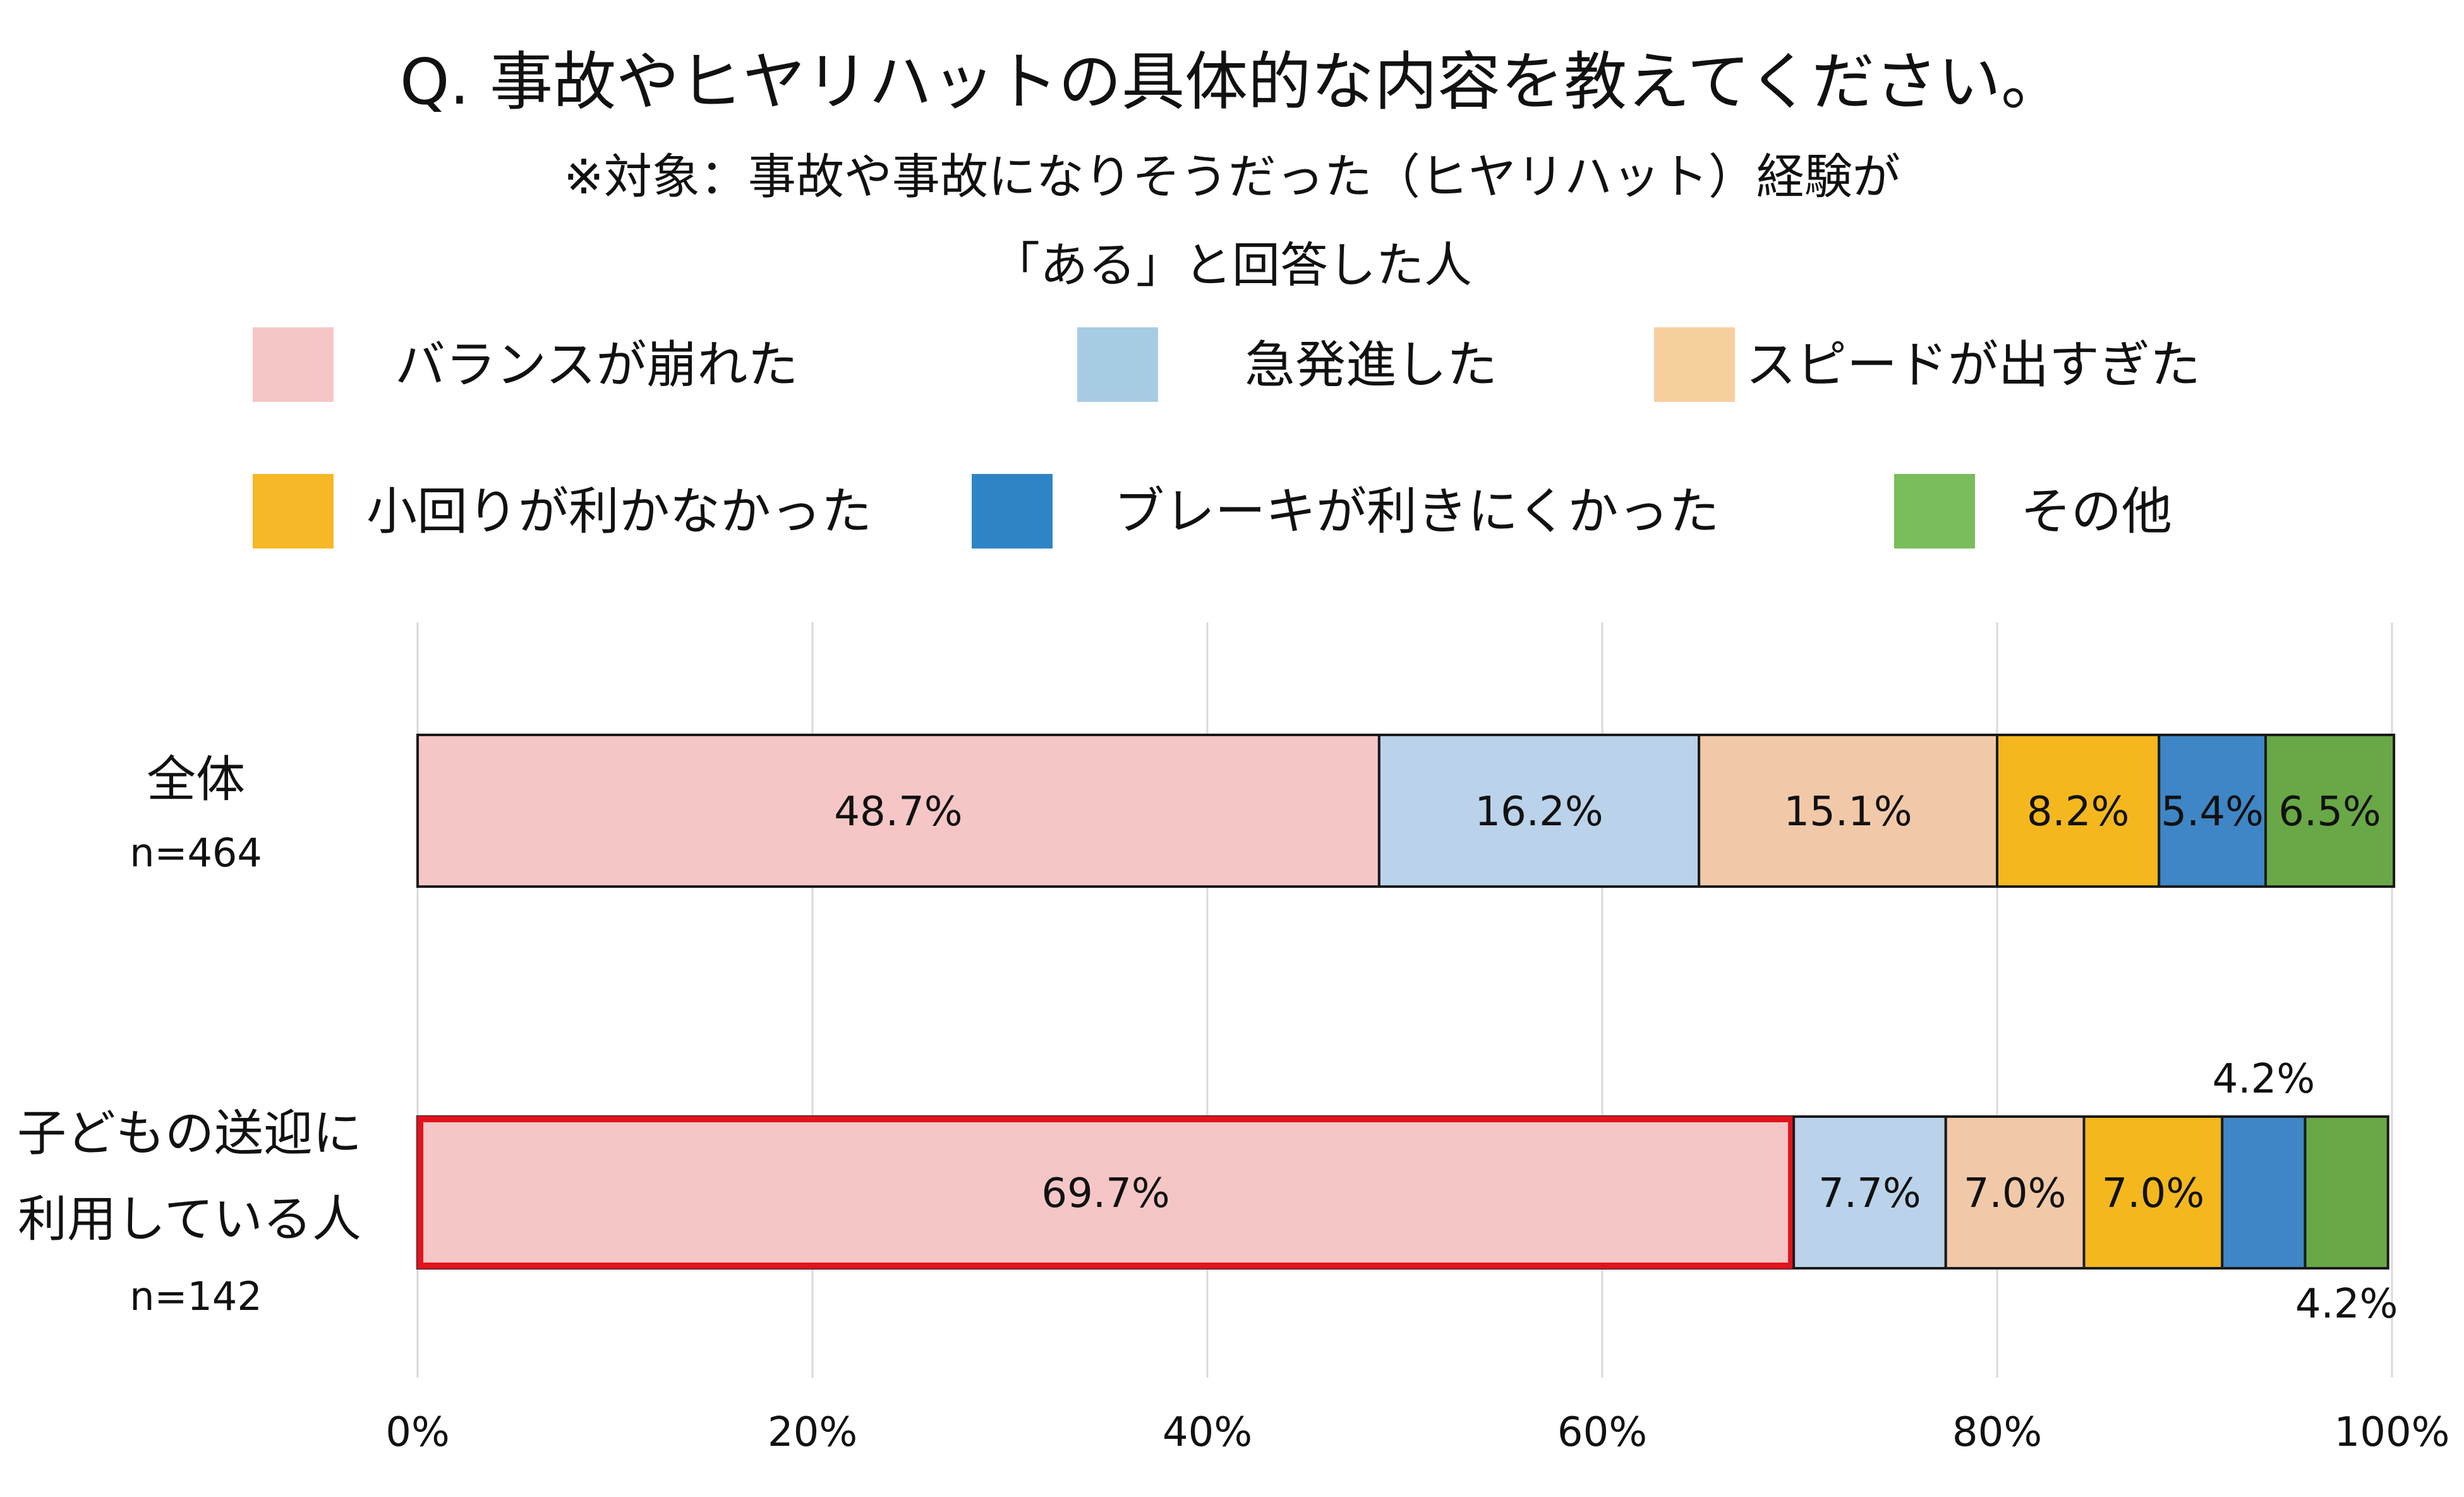 The image size is (2464, 1497). Describe the element at coordinates (2392, 1432) in the screenshot. I see `x-tick-label: 100%` at that location.